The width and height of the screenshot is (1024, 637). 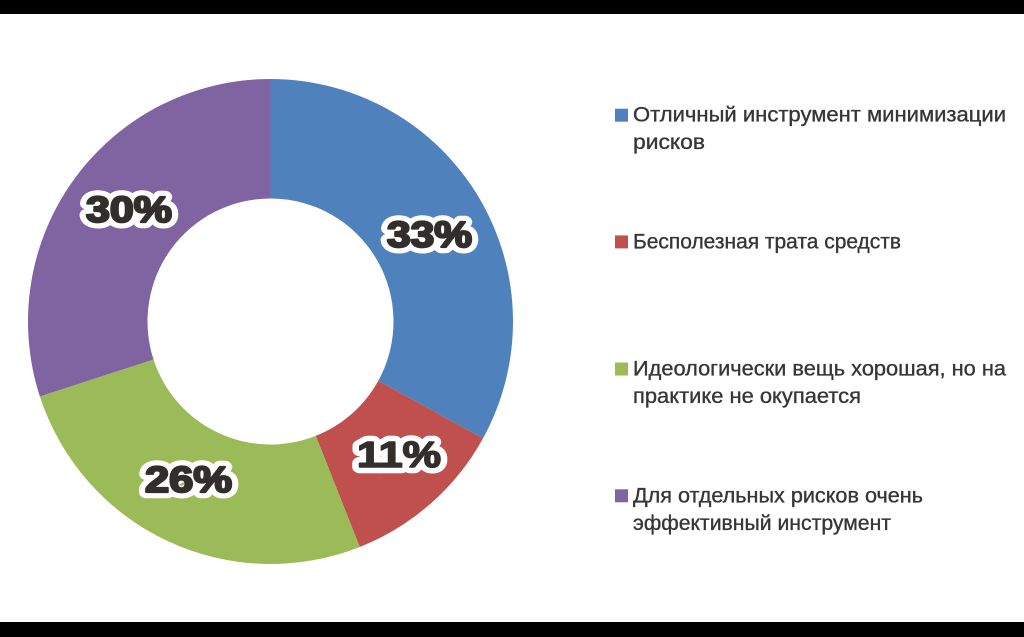 I want to click on svg-text: 26%, so click(x=188, y=479).